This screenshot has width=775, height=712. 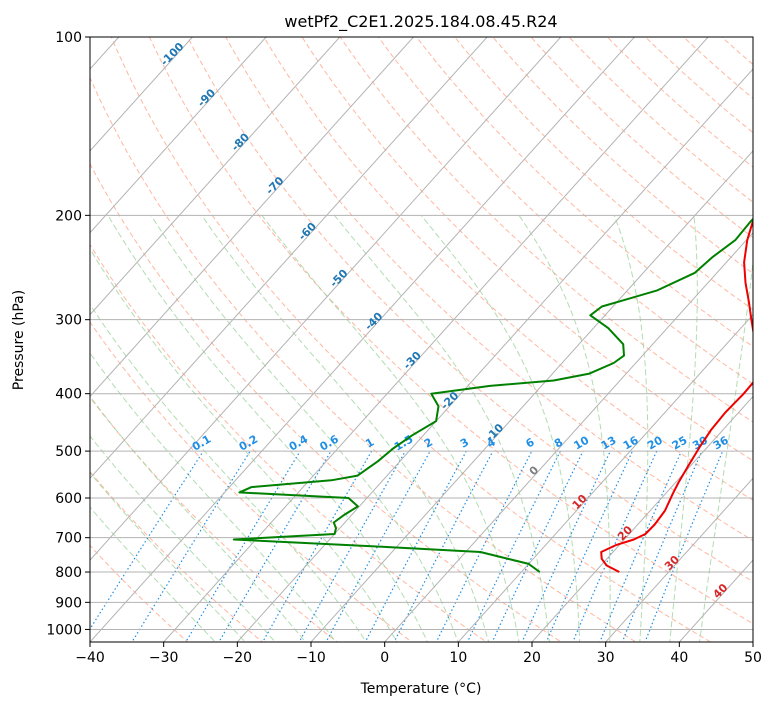 What do you see at coordinates (384, 658) in the screenshot?
I see `x-tick-label: 0` at bounding box center [384, 658].